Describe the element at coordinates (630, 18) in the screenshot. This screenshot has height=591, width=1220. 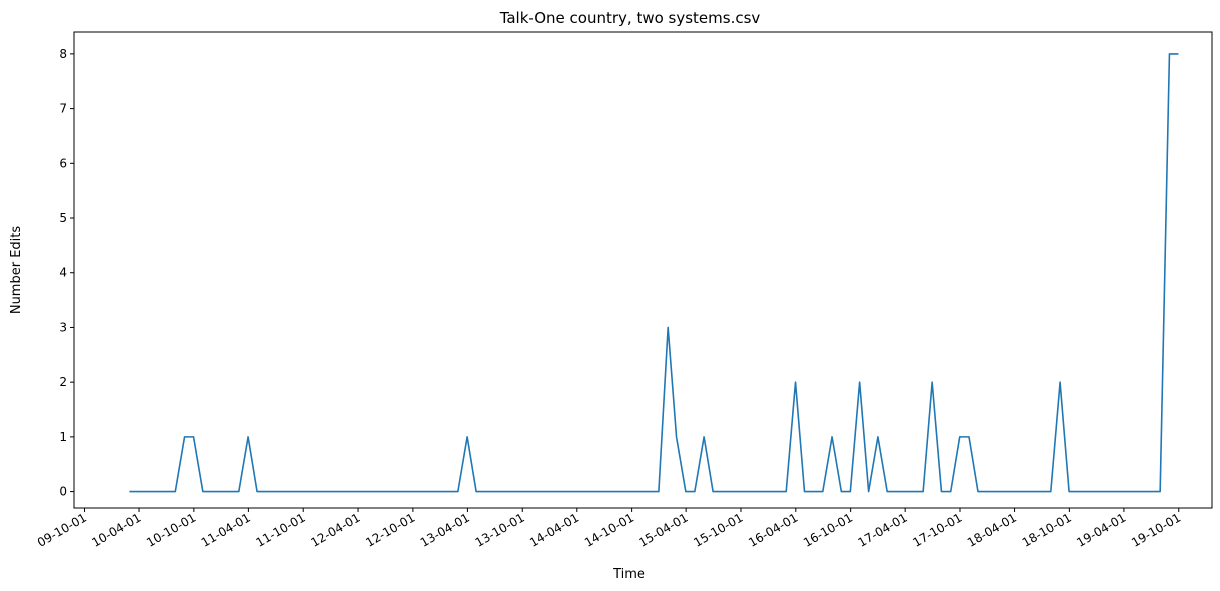
I see `chart-title: Talk-One country, two systems.csv` at that location.